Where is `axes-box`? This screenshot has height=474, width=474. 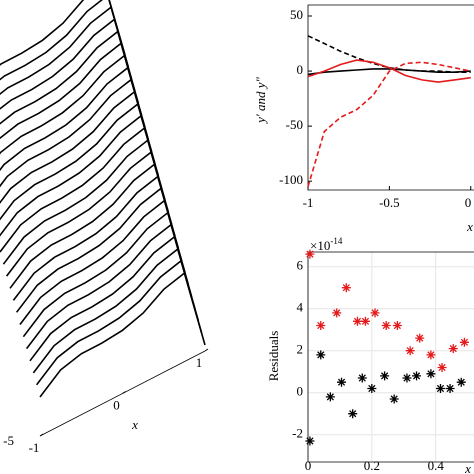
axes-box is located at coordinates (390, 97).